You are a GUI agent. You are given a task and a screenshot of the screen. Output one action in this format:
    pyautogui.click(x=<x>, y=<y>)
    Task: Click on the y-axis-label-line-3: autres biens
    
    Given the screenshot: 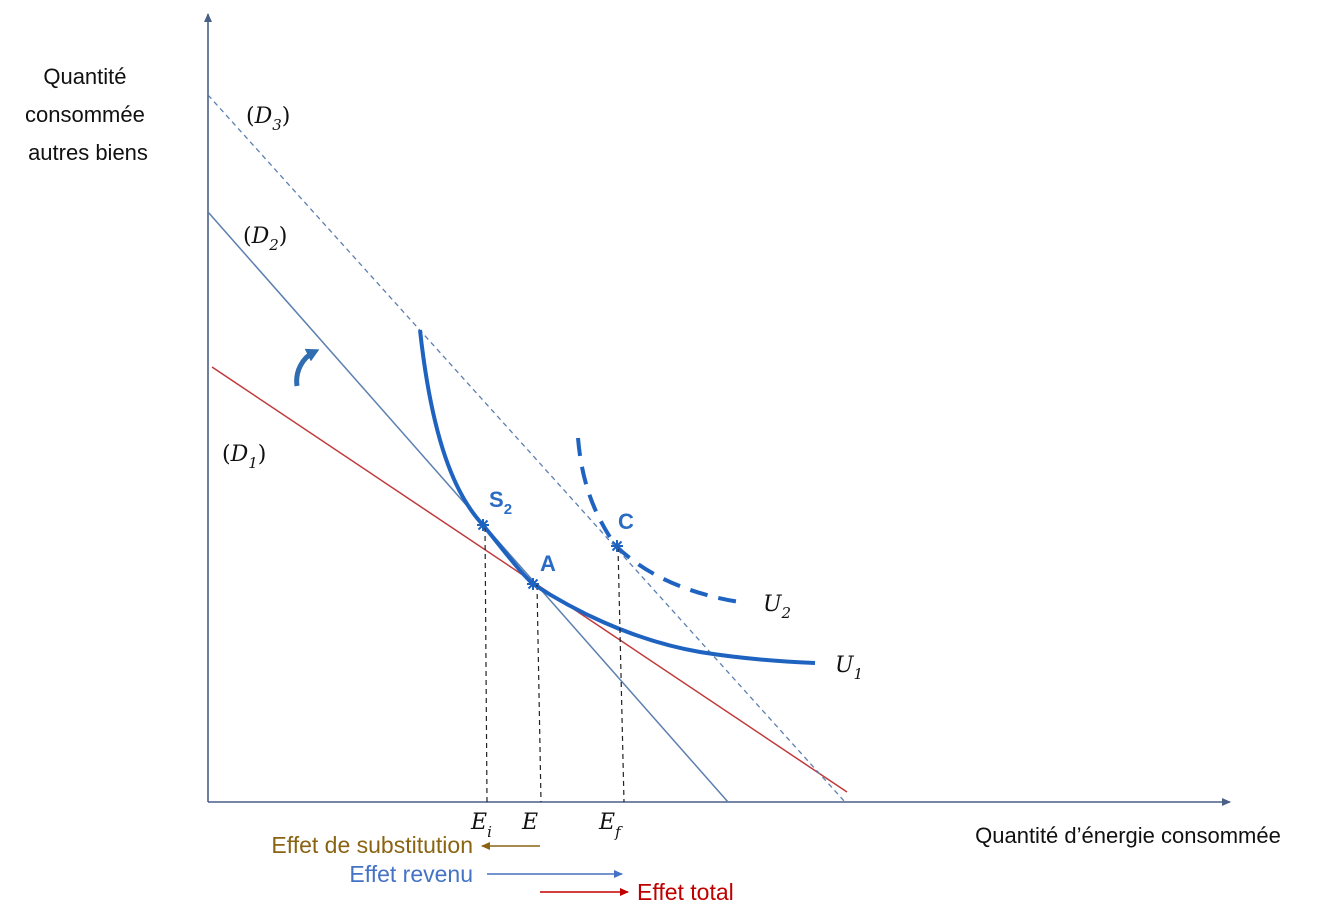 What is the action you would take?
    pyautogui.click(x=88, y=152)
    